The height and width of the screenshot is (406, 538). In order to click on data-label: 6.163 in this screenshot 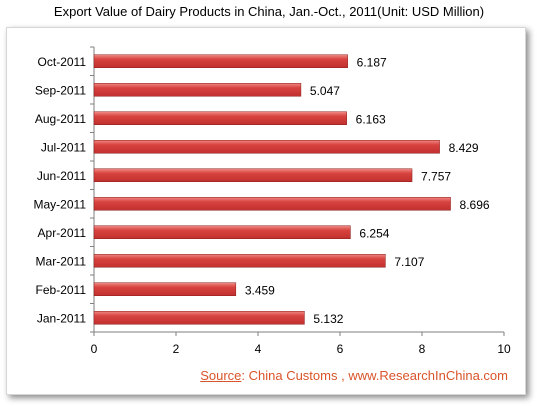, I will do `click(371, 119)`.